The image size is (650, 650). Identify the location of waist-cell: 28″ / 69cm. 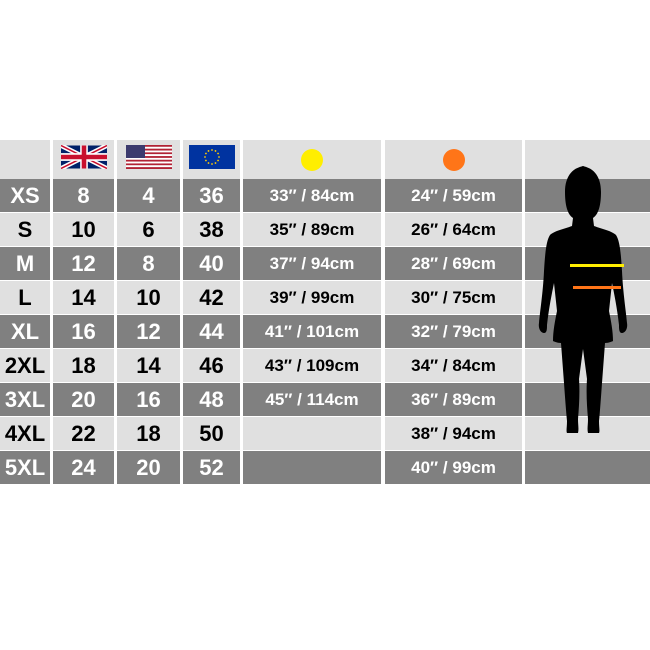
(453, 263).